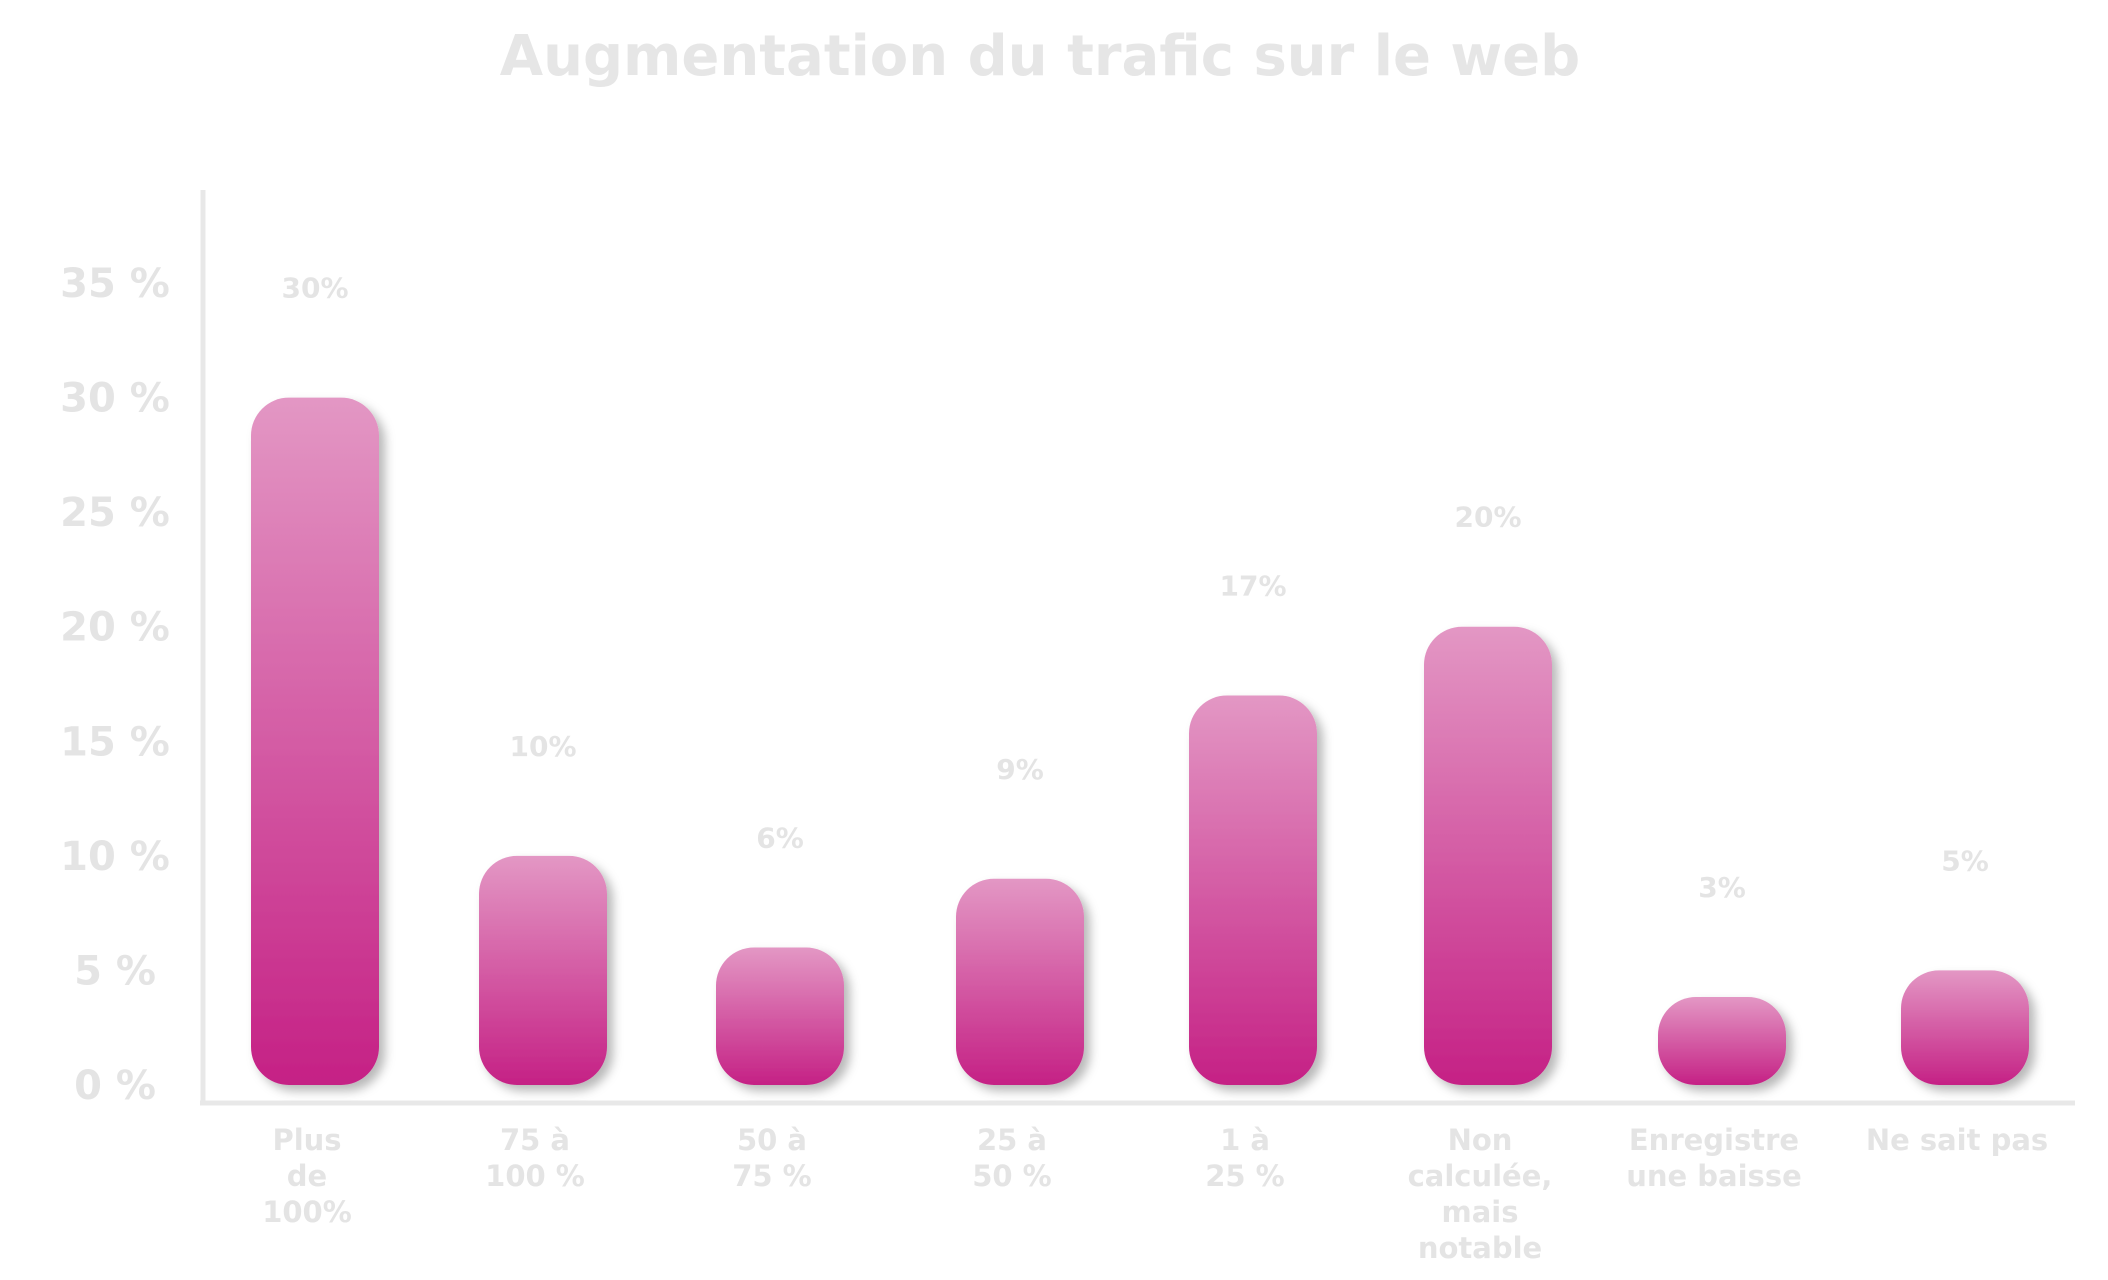 The height and width of the screenshot is (1280, 2108). I want to click on category-label: de, so click(307, 1176).